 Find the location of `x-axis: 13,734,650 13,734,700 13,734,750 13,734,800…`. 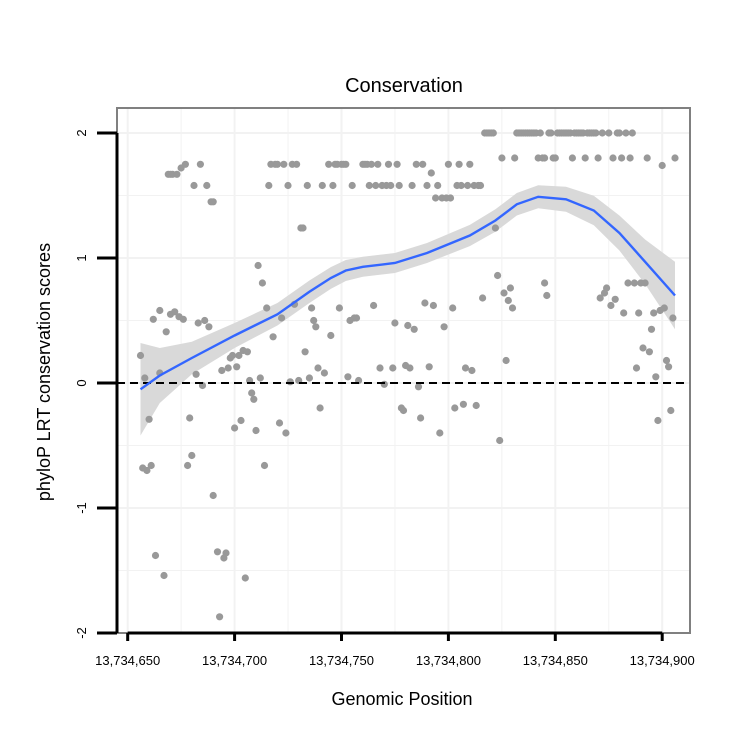

x-axis: 13,734,650 13,734,700 13,734,750 13,734,800… is located at coordinates (395, 649).